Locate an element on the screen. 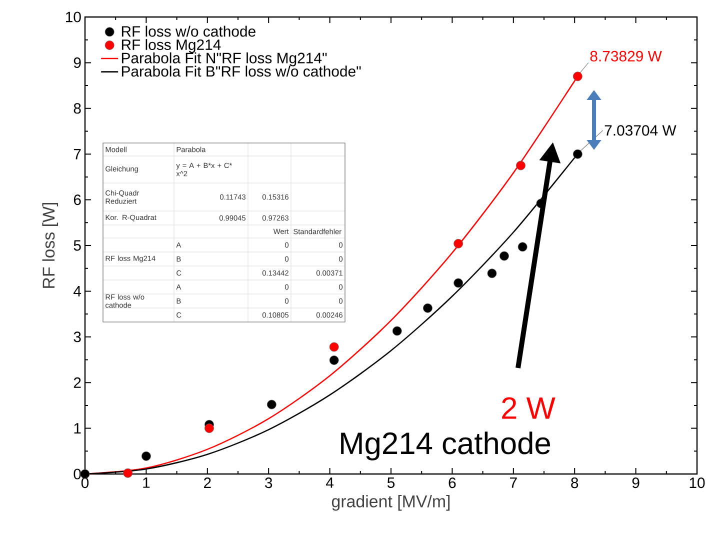 The height and width of the screenshot is (545, 706). y-tick-label: 1 is located at coordinates (77, 428).